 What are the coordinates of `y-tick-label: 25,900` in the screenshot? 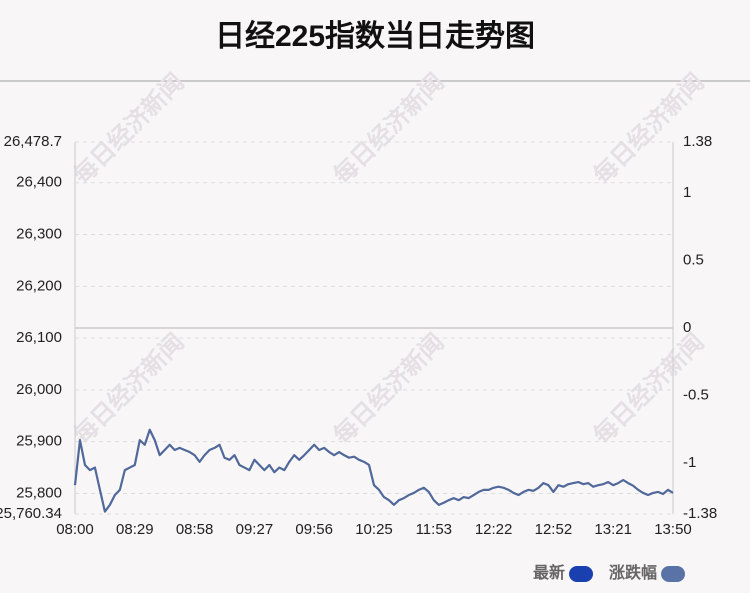 It's located at (39, 441).